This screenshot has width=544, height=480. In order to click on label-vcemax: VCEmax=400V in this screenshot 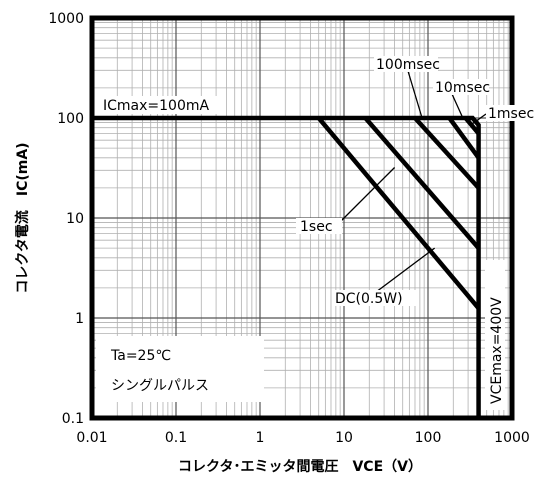, I will do `click(495, 335)`.